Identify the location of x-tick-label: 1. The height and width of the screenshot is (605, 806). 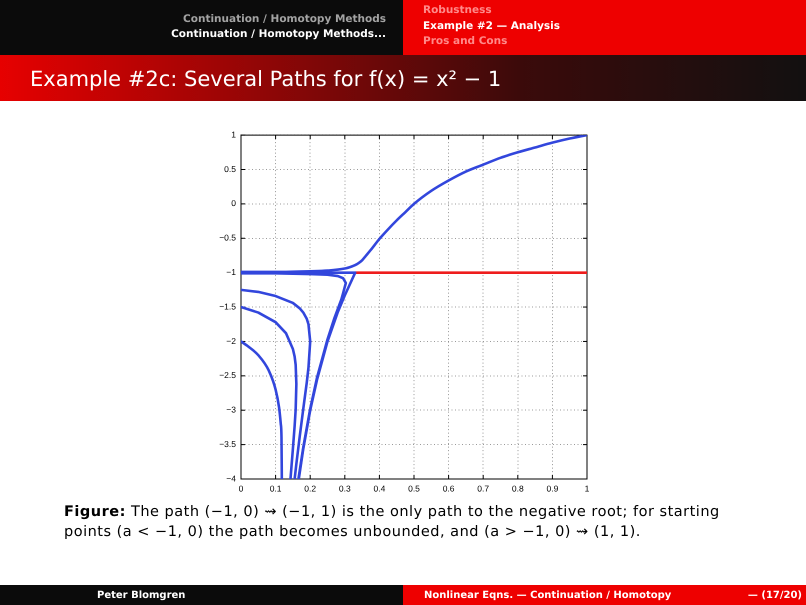
(587, 488).